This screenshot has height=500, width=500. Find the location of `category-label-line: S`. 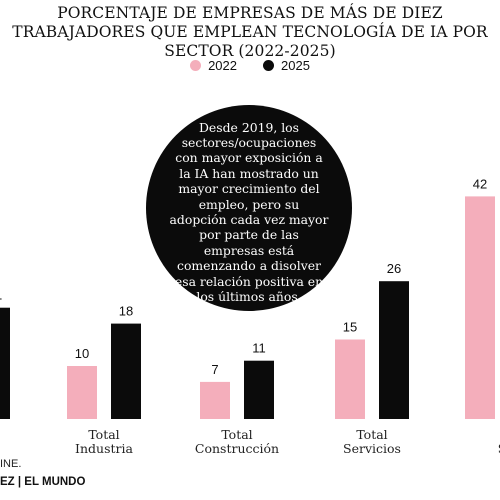

category-label-line: S is located at coordinates (499, 448).